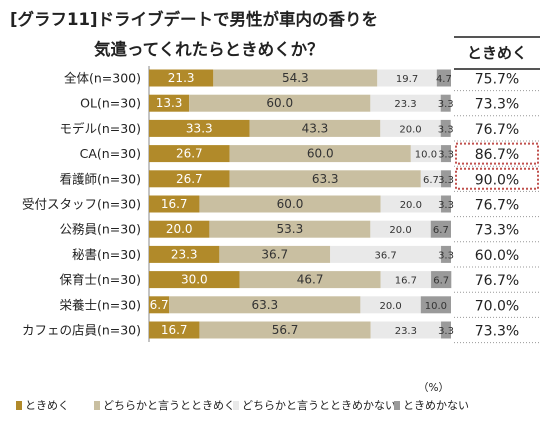 This screenshot has width=550, height=435. I want to click on total-value: 70.0%, so click(497, 306).